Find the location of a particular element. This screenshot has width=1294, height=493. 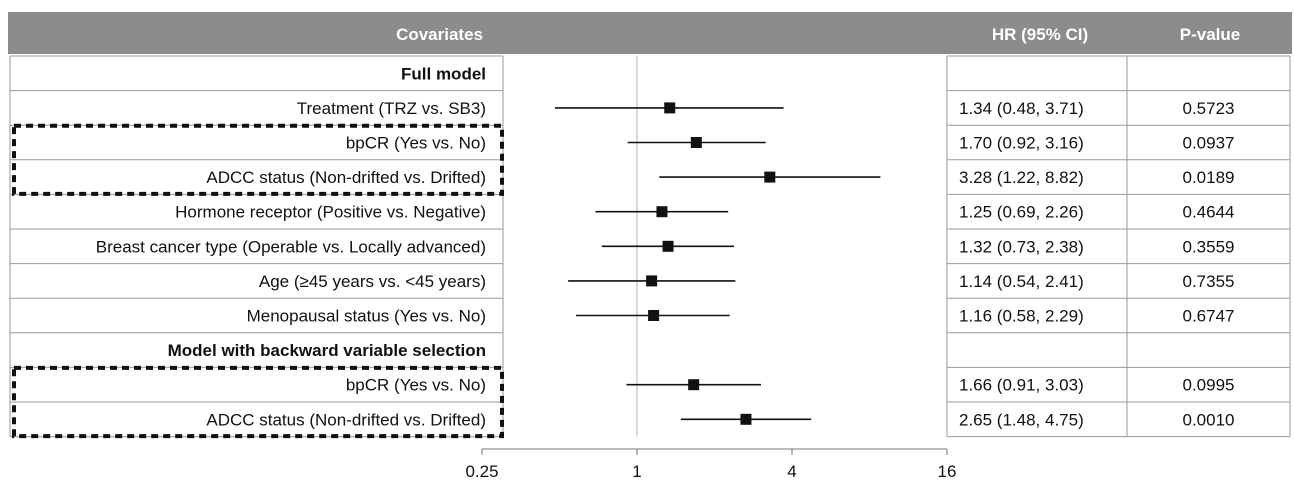

p-value: 0.3559 is located at coordinates (1209, 246).